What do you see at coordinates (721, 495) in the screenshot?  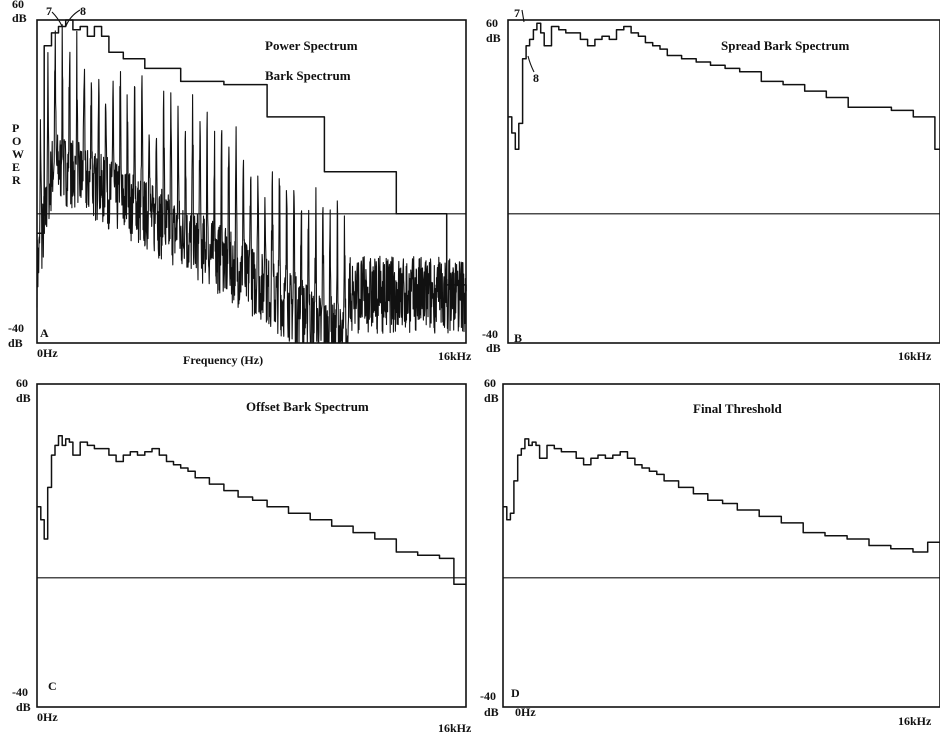 I see `panel-d-final-threshold-curve` at bounding box center [721, 495].